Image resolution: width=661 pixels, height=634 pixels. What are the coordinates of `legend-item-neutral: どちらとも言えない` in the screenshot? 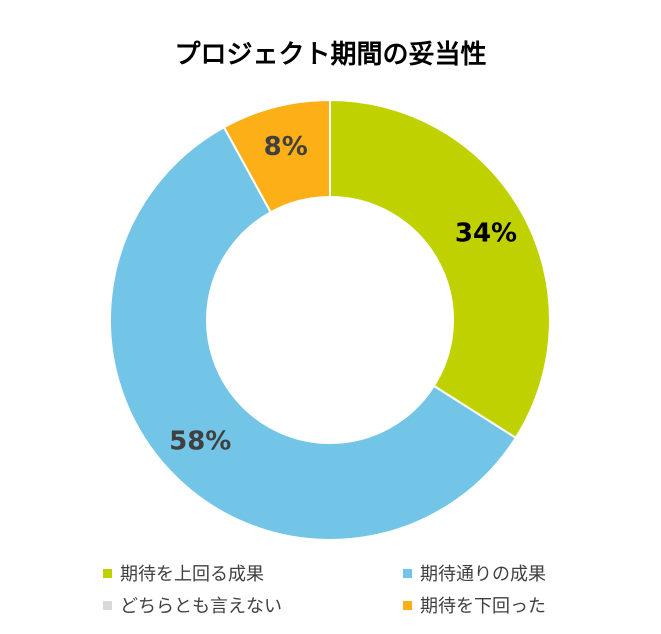 It's located at (253, 605).